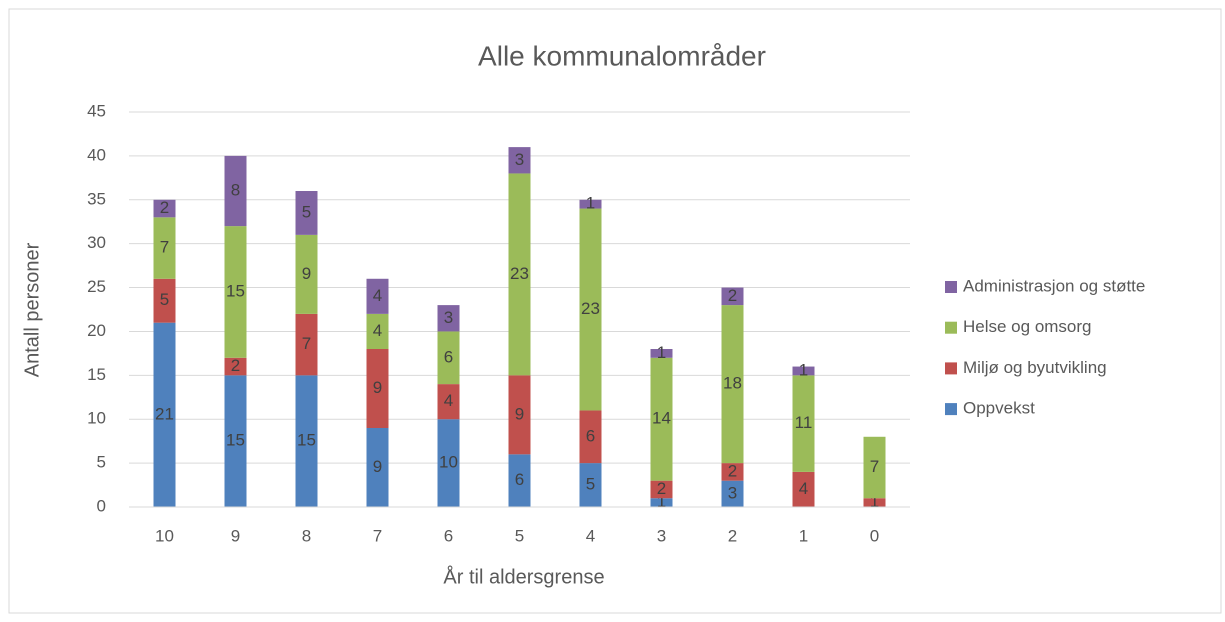 Image resolution: width=1225 pixels, height=622 pixels. What do you see at coordinates (1027, 326) in the screenshot?
I see `legend-label: Helse og omsorg` at bounding box center [1027, 326].